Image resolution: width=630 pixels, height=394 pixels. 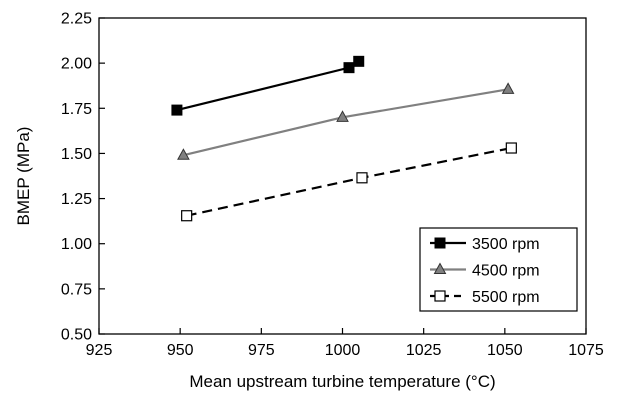 I want to click on legend: 3500 rpm 4500 rpm 5500 rpm, so click(x=498, y=269).